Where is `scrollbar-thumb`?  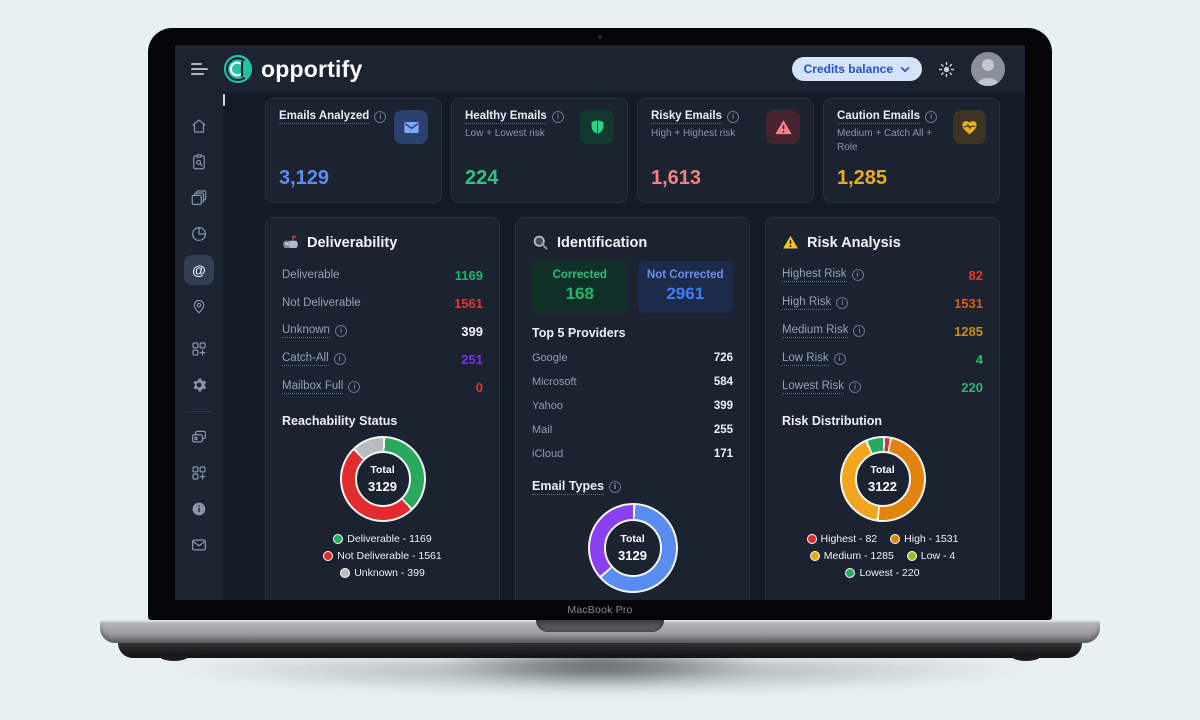
scrollbar-thumb is located at coordinates (224, 100).